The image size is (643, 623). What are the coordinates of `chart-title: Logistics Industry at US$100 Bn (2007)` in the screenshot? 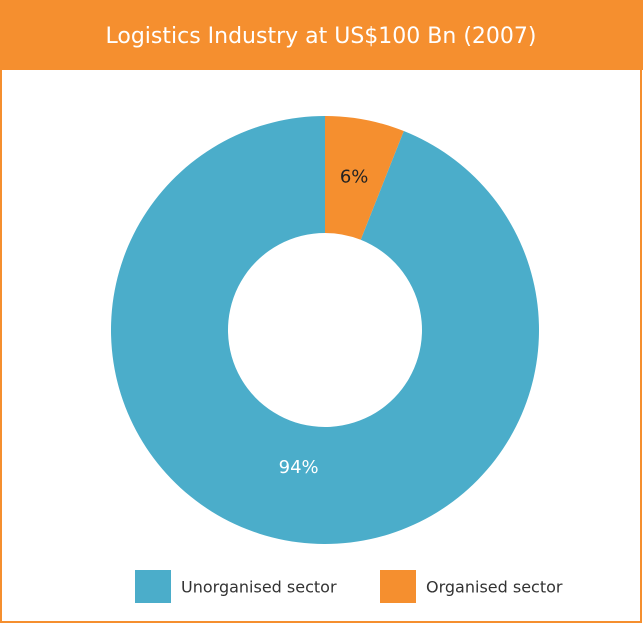 It's located at (321, 36).